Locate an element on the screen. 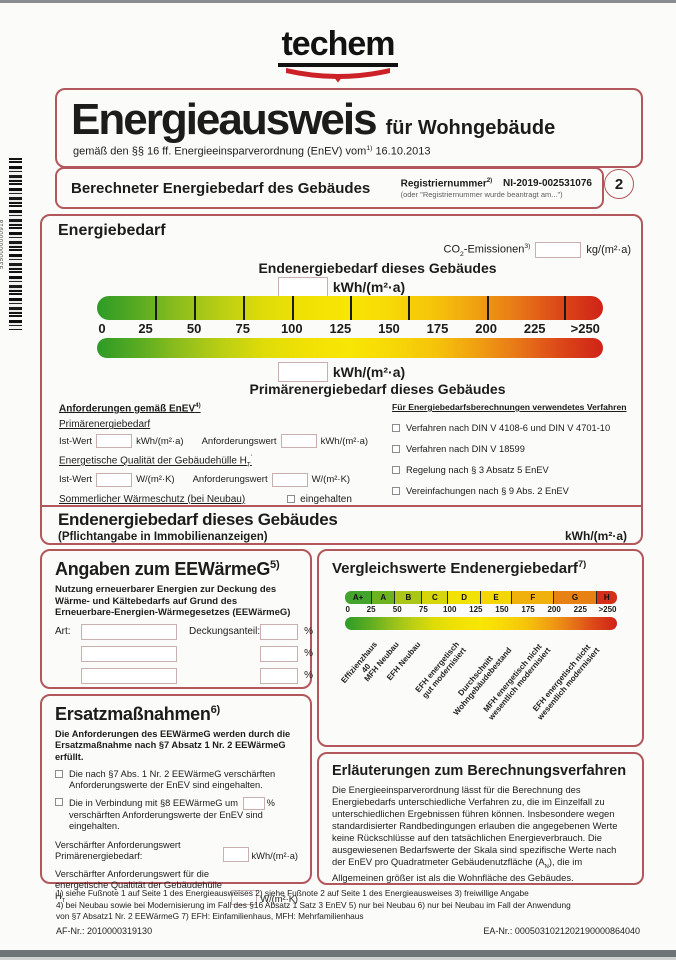 Image resolution: width=676 pixels, height=960 pixels. scale-label: 50 is located at coordinates (397, 609).